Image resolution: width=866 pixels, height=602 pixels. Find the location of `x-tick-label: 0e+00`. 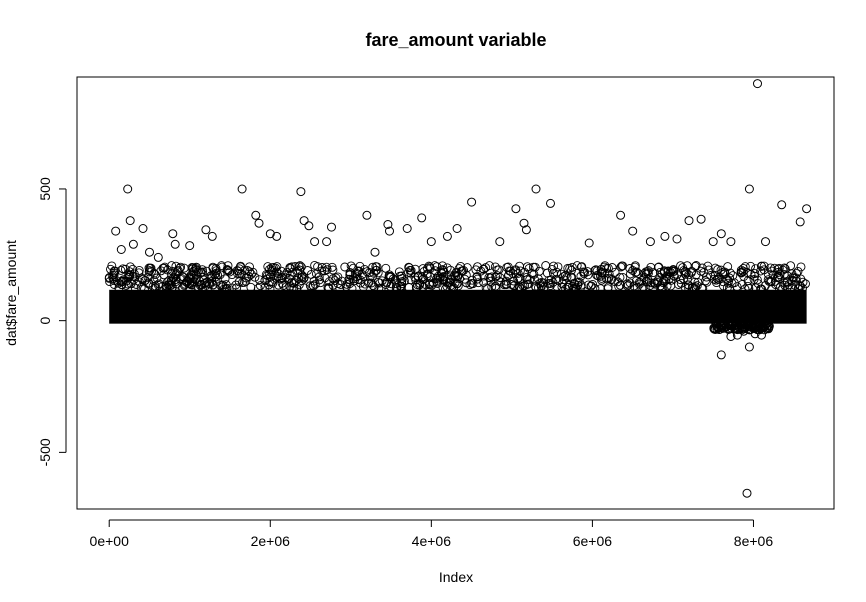

x-tick-label: 0e+00 is located at coordinates (110, 541).